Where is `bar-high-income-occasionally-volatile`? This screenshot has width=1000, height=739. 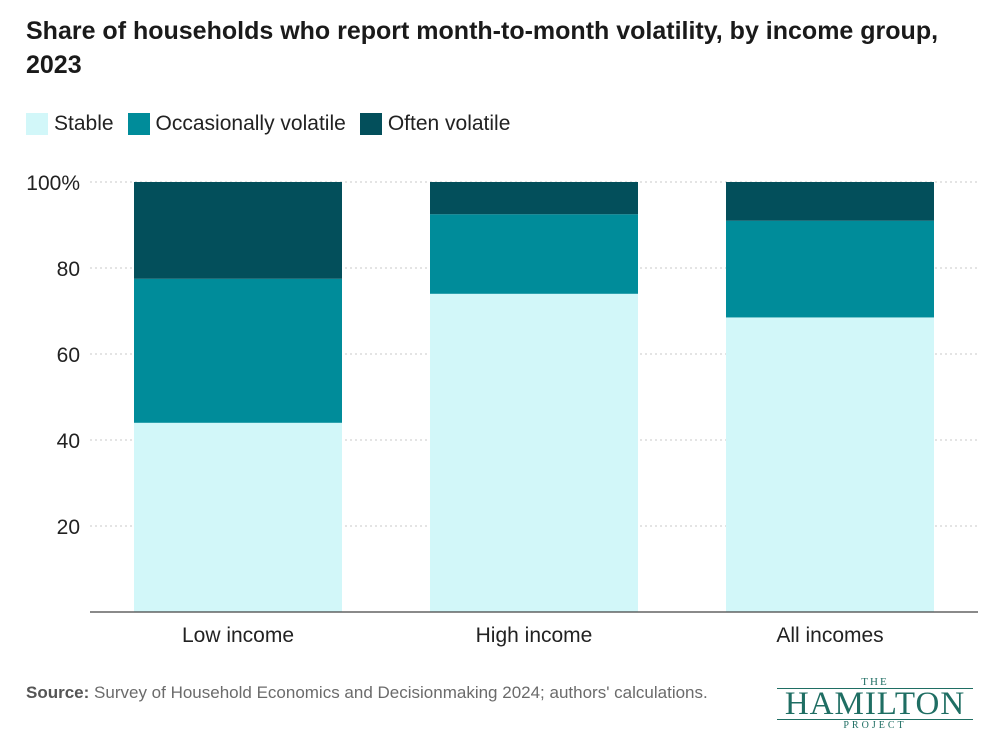
bar-high-income-occasionally-volatile is located at coordinates (534, 254).